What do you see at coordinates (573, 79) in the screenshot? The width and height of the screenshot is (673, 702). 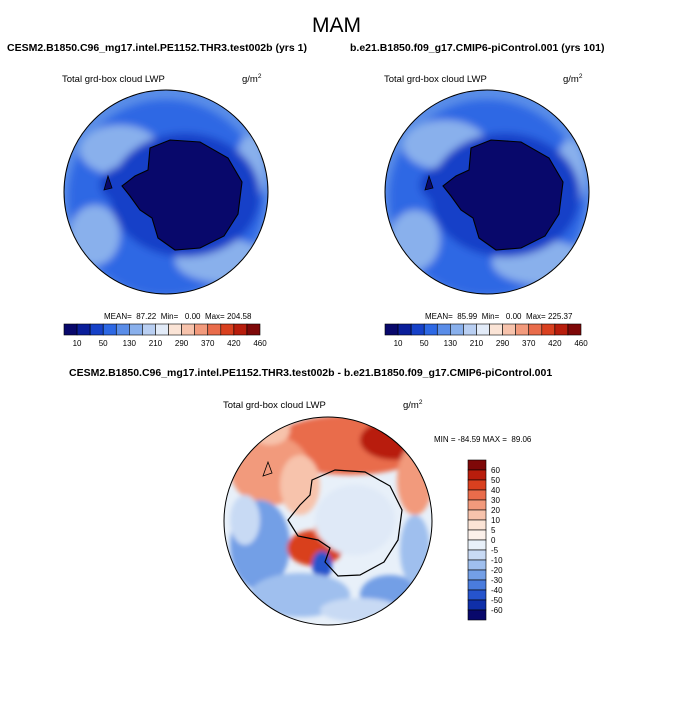 I see `panel-2-unit-label: g/m2` at bounding box center [573, 79].